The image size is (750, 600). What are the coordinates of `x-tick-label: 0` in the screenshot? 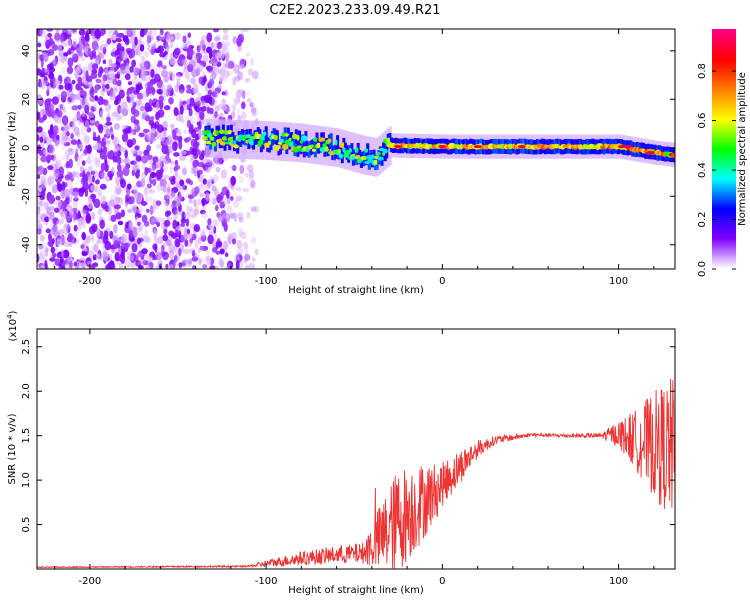 It's located at (442, 281).